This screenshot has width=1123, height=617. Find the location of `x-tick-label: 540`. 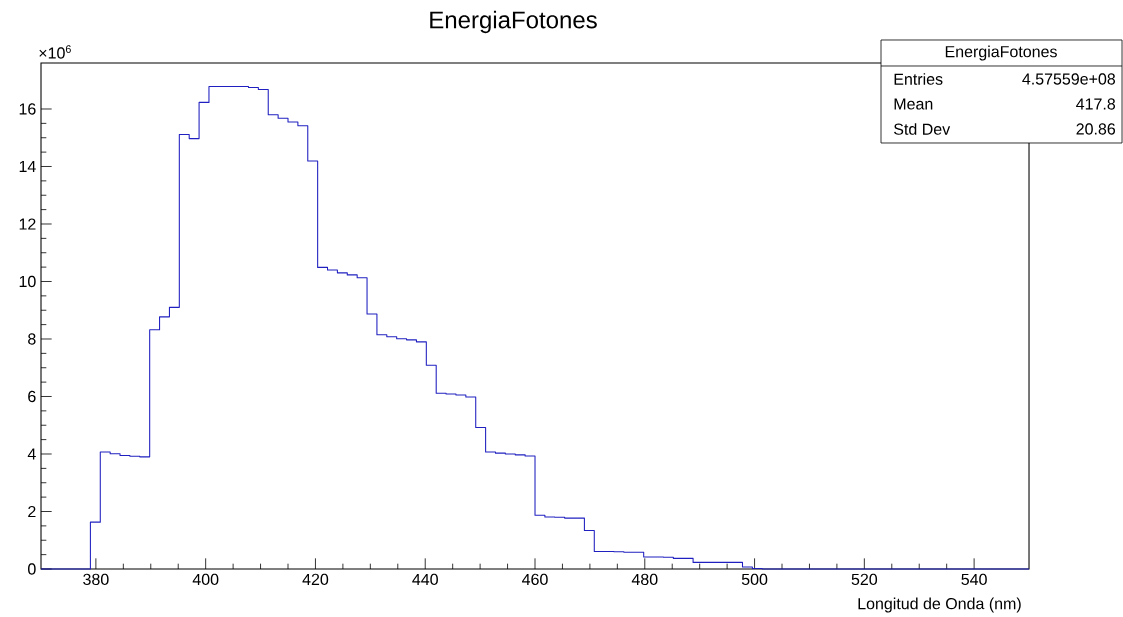

x-tick-label: 540 is located at coordinates (974, 579).